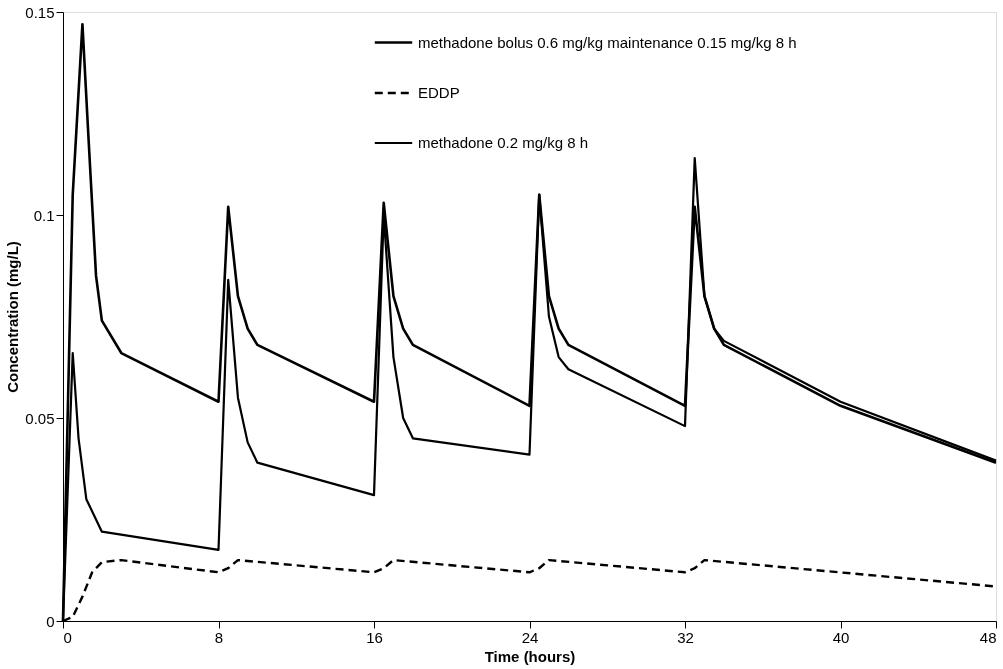 This screenshot has height=669, width=1003. I want to click on x-tick-label: 32, so click(685, 637).